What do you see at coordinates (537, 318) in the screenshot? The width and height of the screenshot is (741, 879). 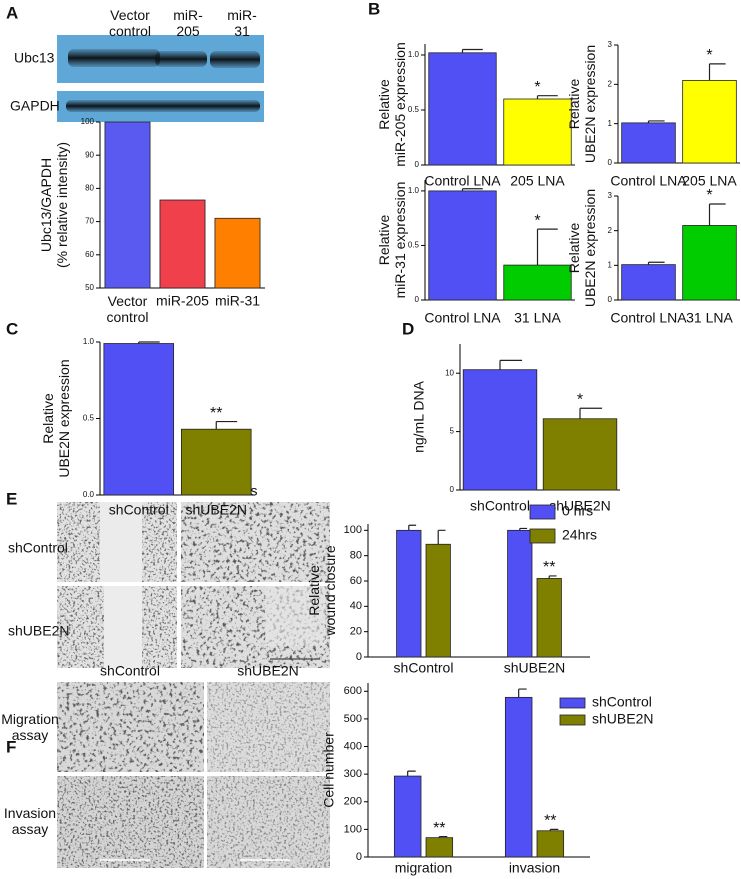 I see `x-tick-label: 31 LNA` at bounding box center [537, 318].